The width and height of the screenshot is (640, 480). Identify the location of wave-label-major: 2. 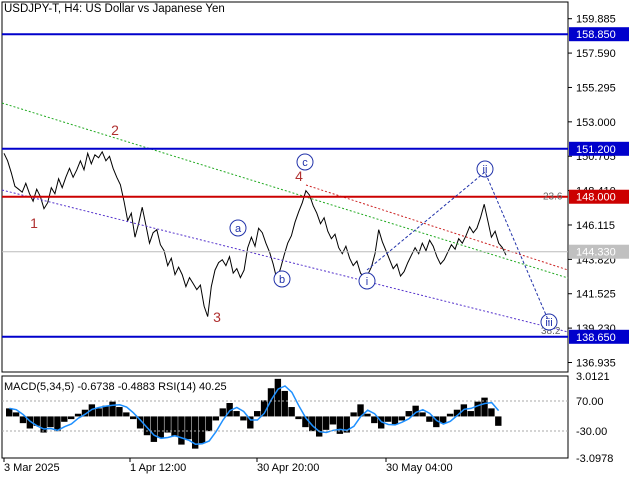
(115, 130).